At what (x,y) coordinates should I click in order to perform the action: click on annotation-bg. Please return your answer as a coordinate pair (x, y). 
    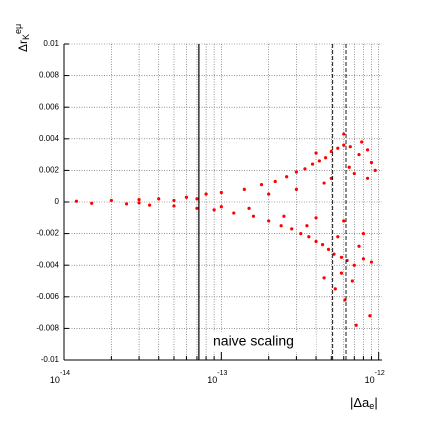
    Looking at the image, I should click on (263, 342).